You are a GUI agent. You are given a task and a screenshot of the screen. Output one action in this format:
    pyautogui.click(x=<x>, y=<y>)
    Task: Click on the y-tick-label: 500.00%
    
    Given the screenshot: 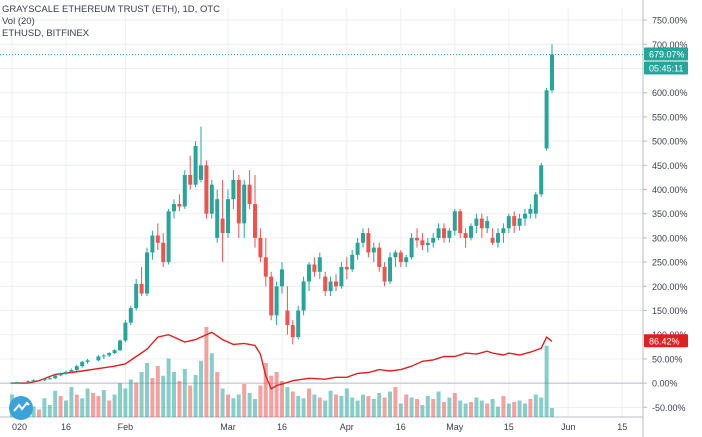 What is the action you would take?
    pyautogui.click(x=670, y=142)
    